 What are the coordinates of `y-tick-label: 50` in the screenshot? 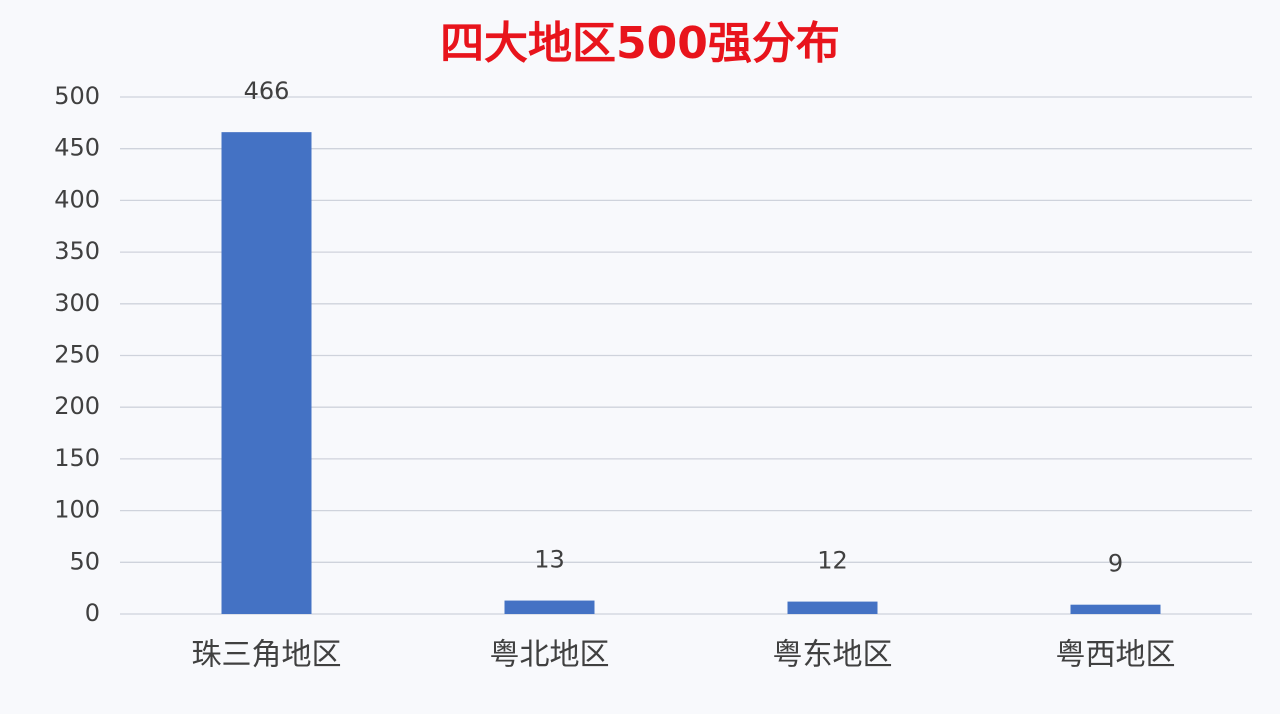 It's located at (84, 561).